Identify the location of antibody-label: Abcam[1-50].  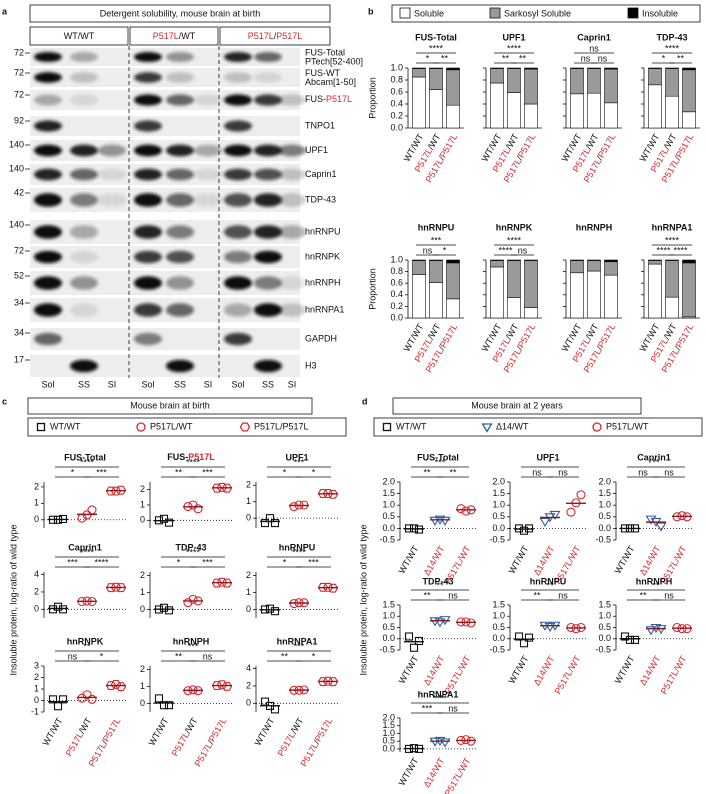
(330, 82).